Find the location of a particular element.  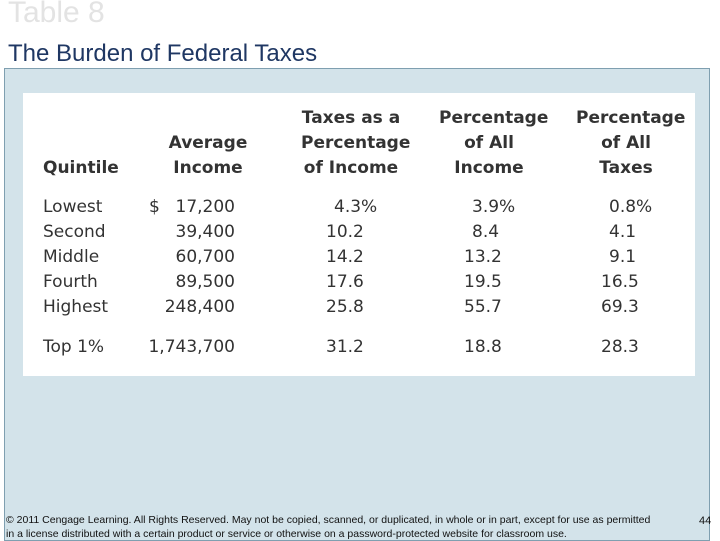

table-row-avg-income: 17,200 is located at coordinates (205, 207).